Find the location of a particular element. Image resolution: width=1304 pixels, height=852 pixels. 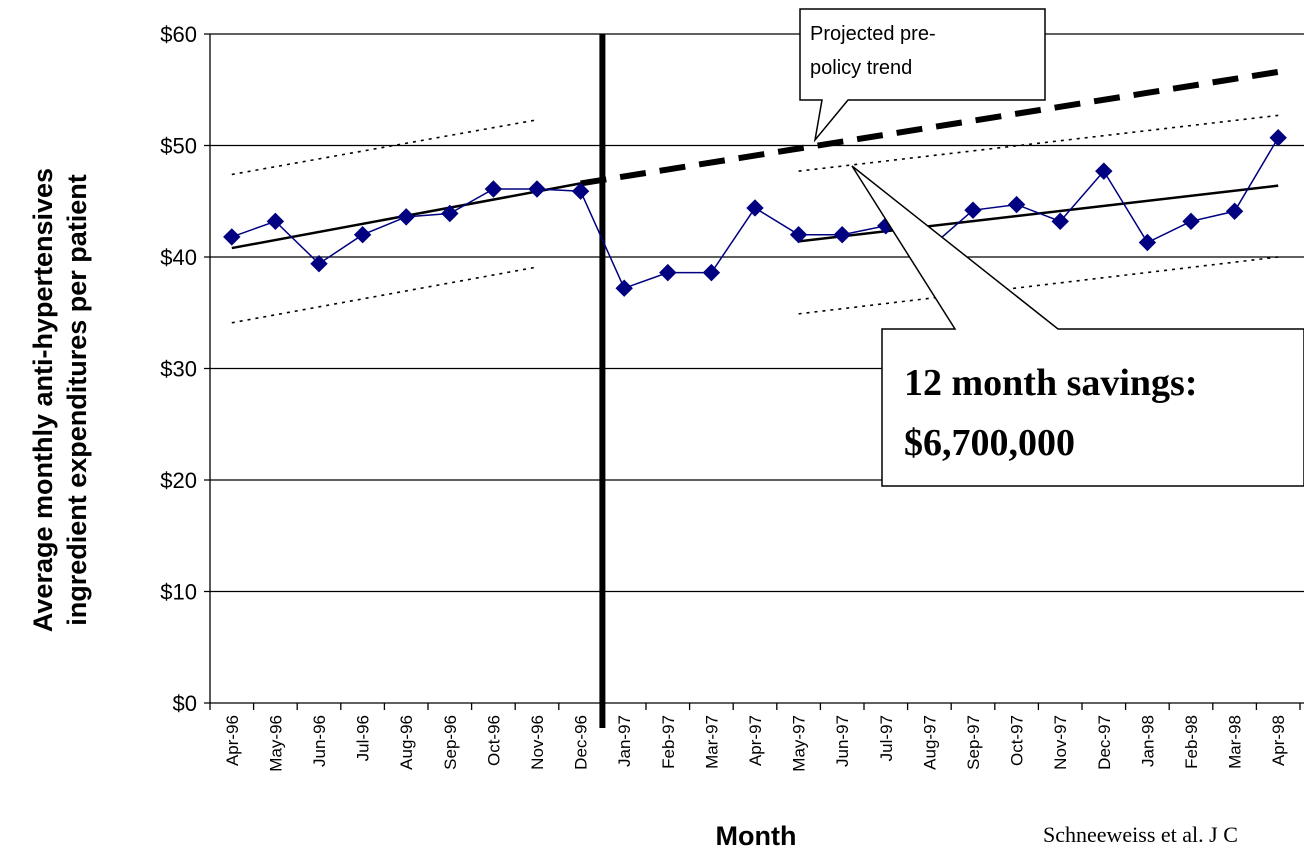

x-tick-label: Jun-96 is located at coordinates (319, 741).